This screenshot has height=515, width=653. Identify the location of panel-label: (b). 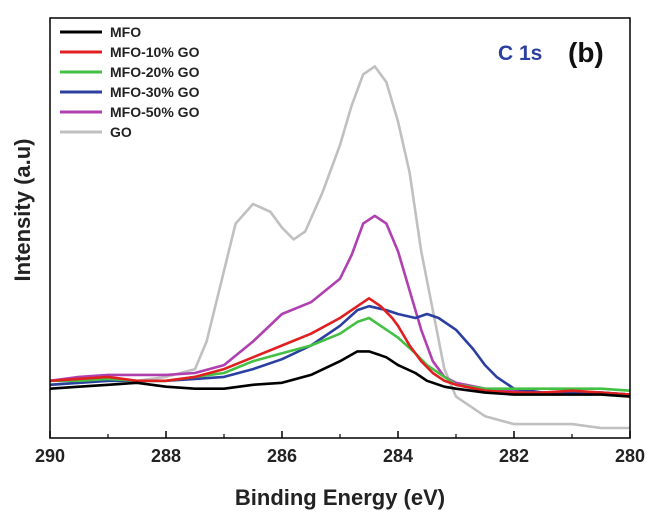
(586, 52).